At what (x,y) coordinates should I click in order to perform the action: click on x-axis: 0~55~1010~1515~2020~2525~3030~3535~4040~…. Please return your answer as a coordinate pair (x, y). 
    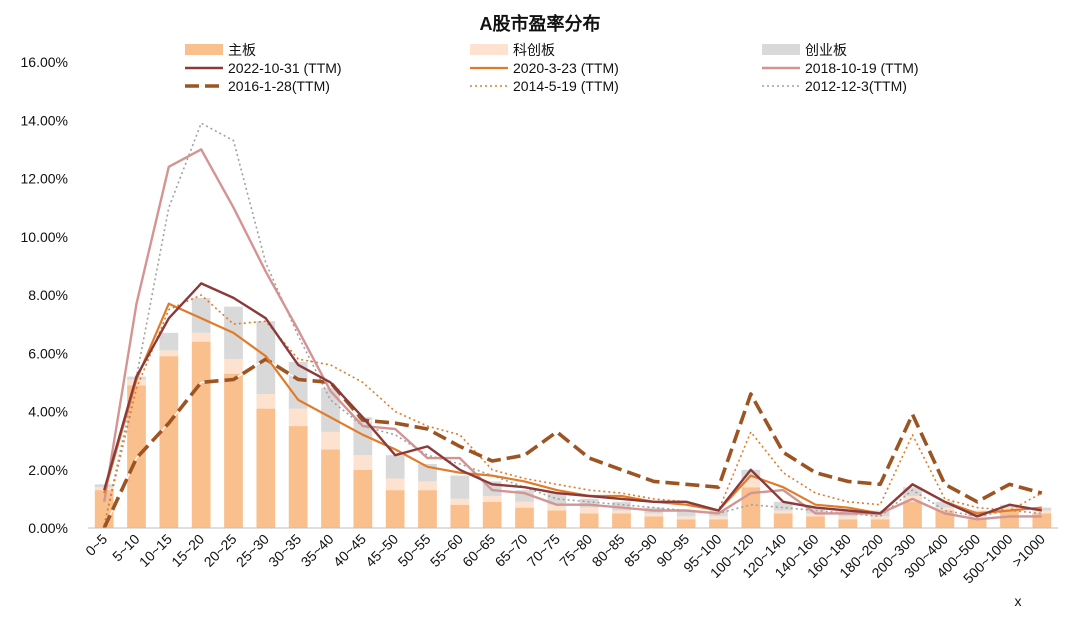
    Looking at the image, I should click on (565, 559).